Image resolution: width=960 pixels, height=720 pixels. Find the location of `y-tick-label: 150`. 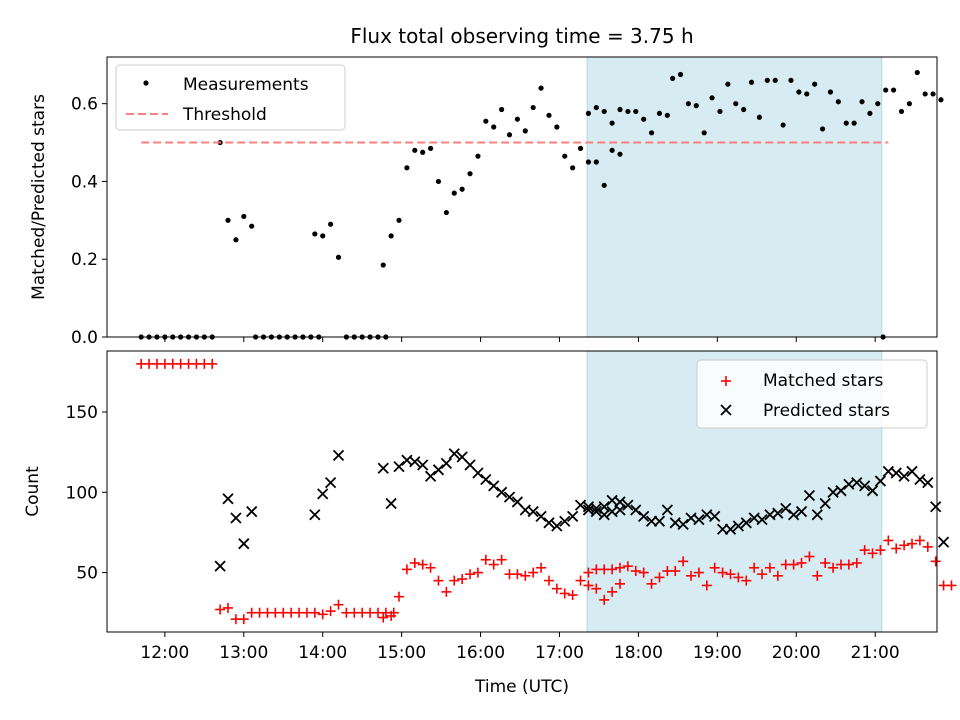

y-tick-label: 150 is located at coordinates (82, 413).